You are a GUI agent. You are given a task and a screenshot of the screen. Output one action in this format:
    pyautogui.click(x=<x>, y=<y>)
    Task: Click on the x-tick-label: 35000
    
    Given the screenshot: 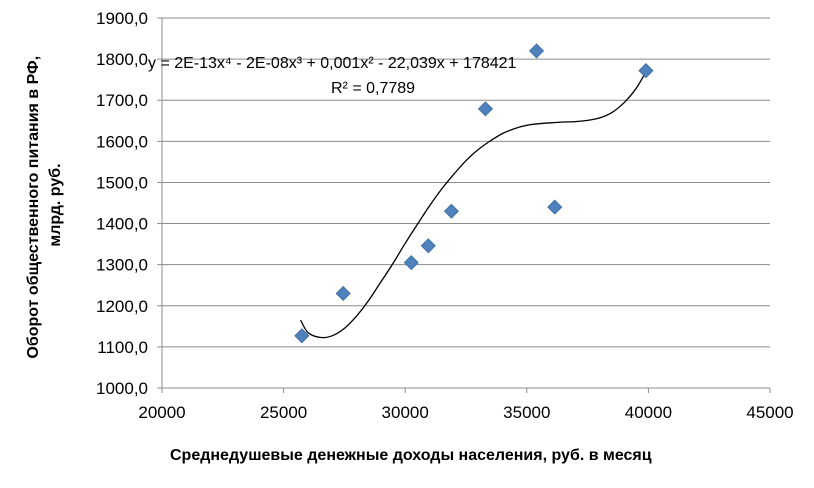 What is the action you would take?
    pyautogui.click(x=526, y=412)
    